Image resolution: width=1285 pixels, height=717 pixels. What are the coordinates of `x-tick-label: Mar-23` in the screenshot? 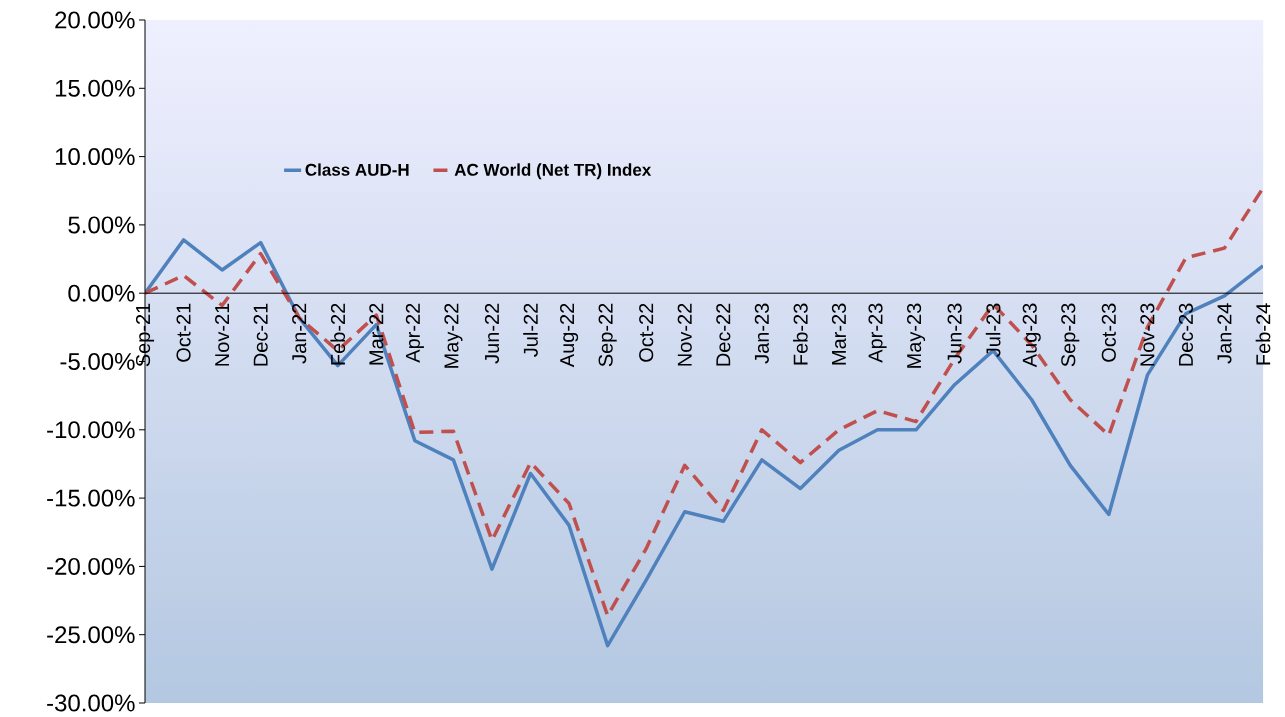 It's located at (839, 334).